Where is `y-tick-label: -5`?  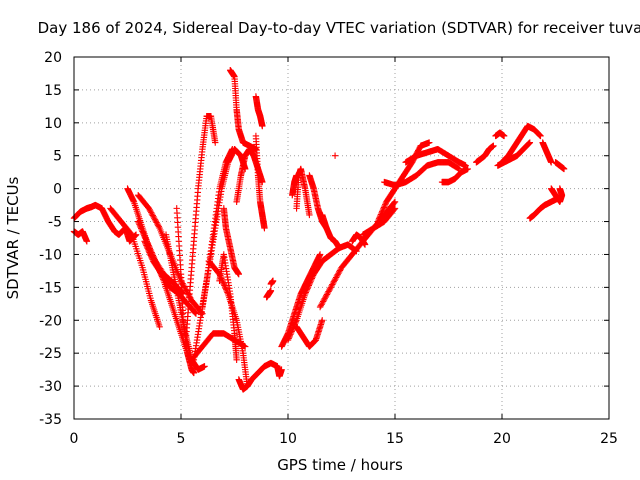
y-tick-label: -5 is located at coordinates (55, 223).